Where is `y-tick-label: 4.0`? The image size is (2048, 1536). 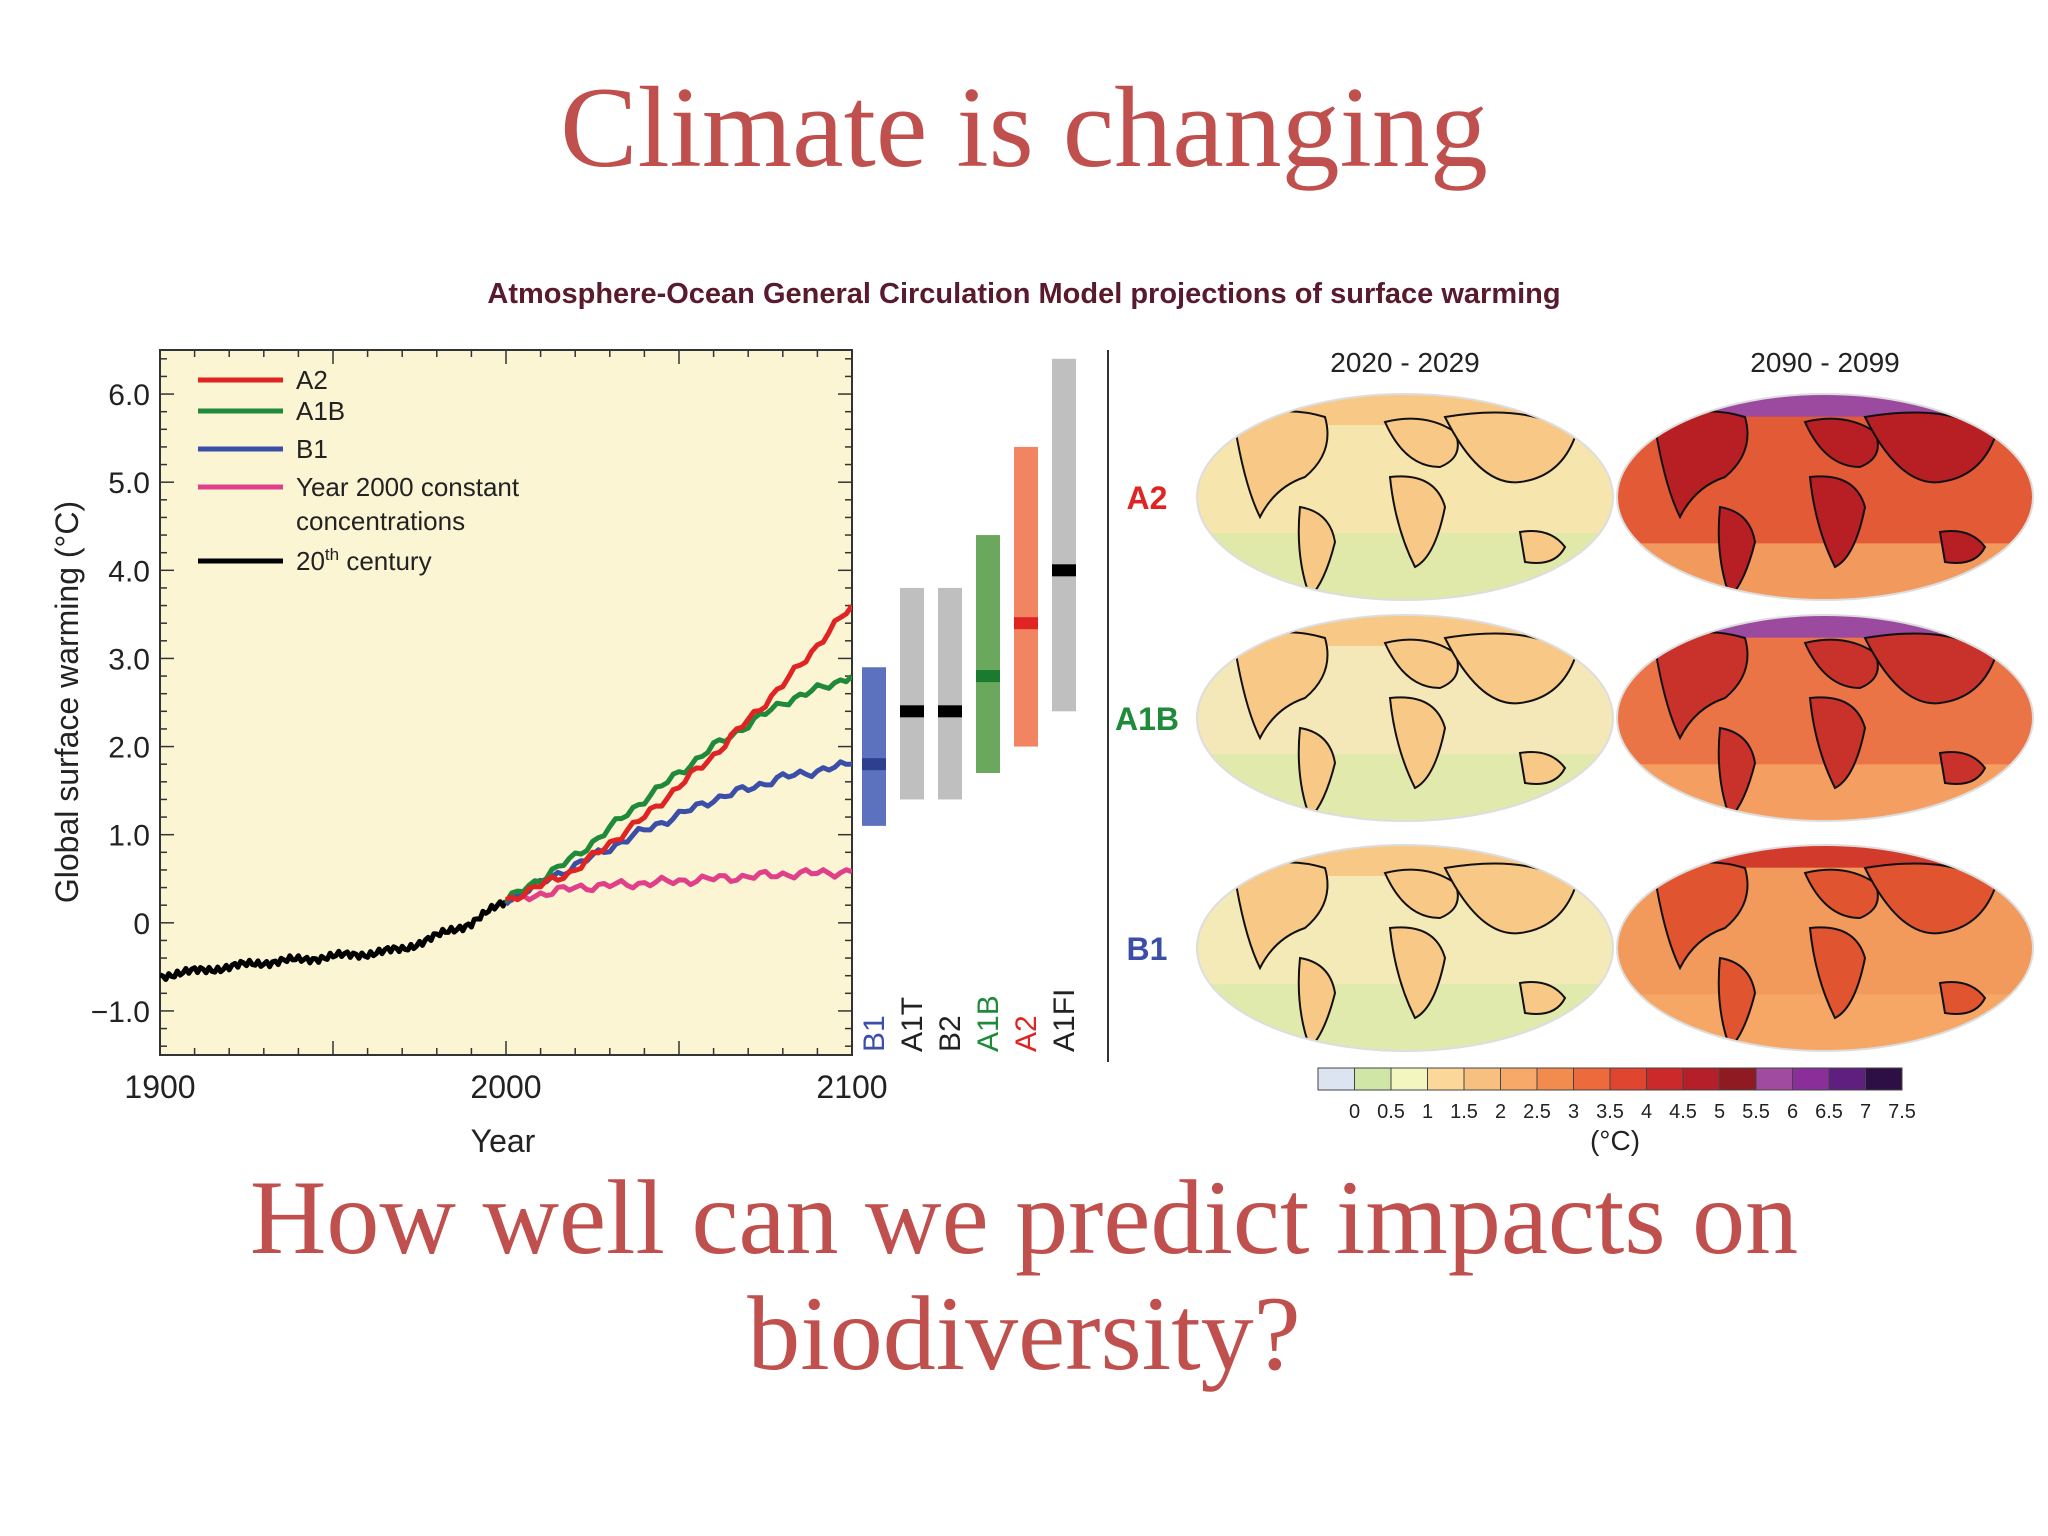
y-tick-label: 4.0 is located at coordinates (129, 571).